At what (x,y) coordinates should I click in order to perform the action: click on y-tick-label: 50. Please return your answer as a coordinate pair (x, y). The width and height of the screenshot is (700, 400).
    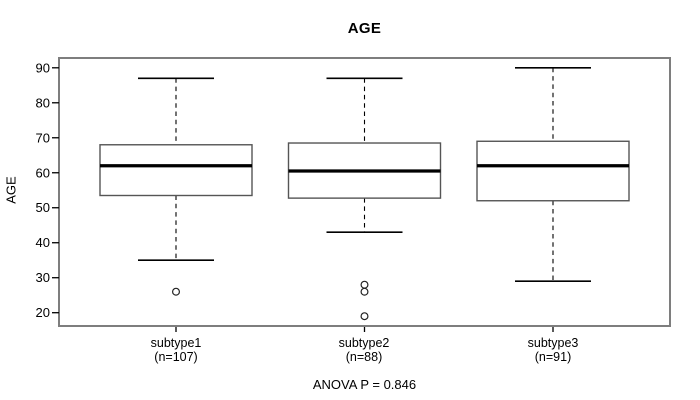
    Looking at the image, I should click on (43, 207).